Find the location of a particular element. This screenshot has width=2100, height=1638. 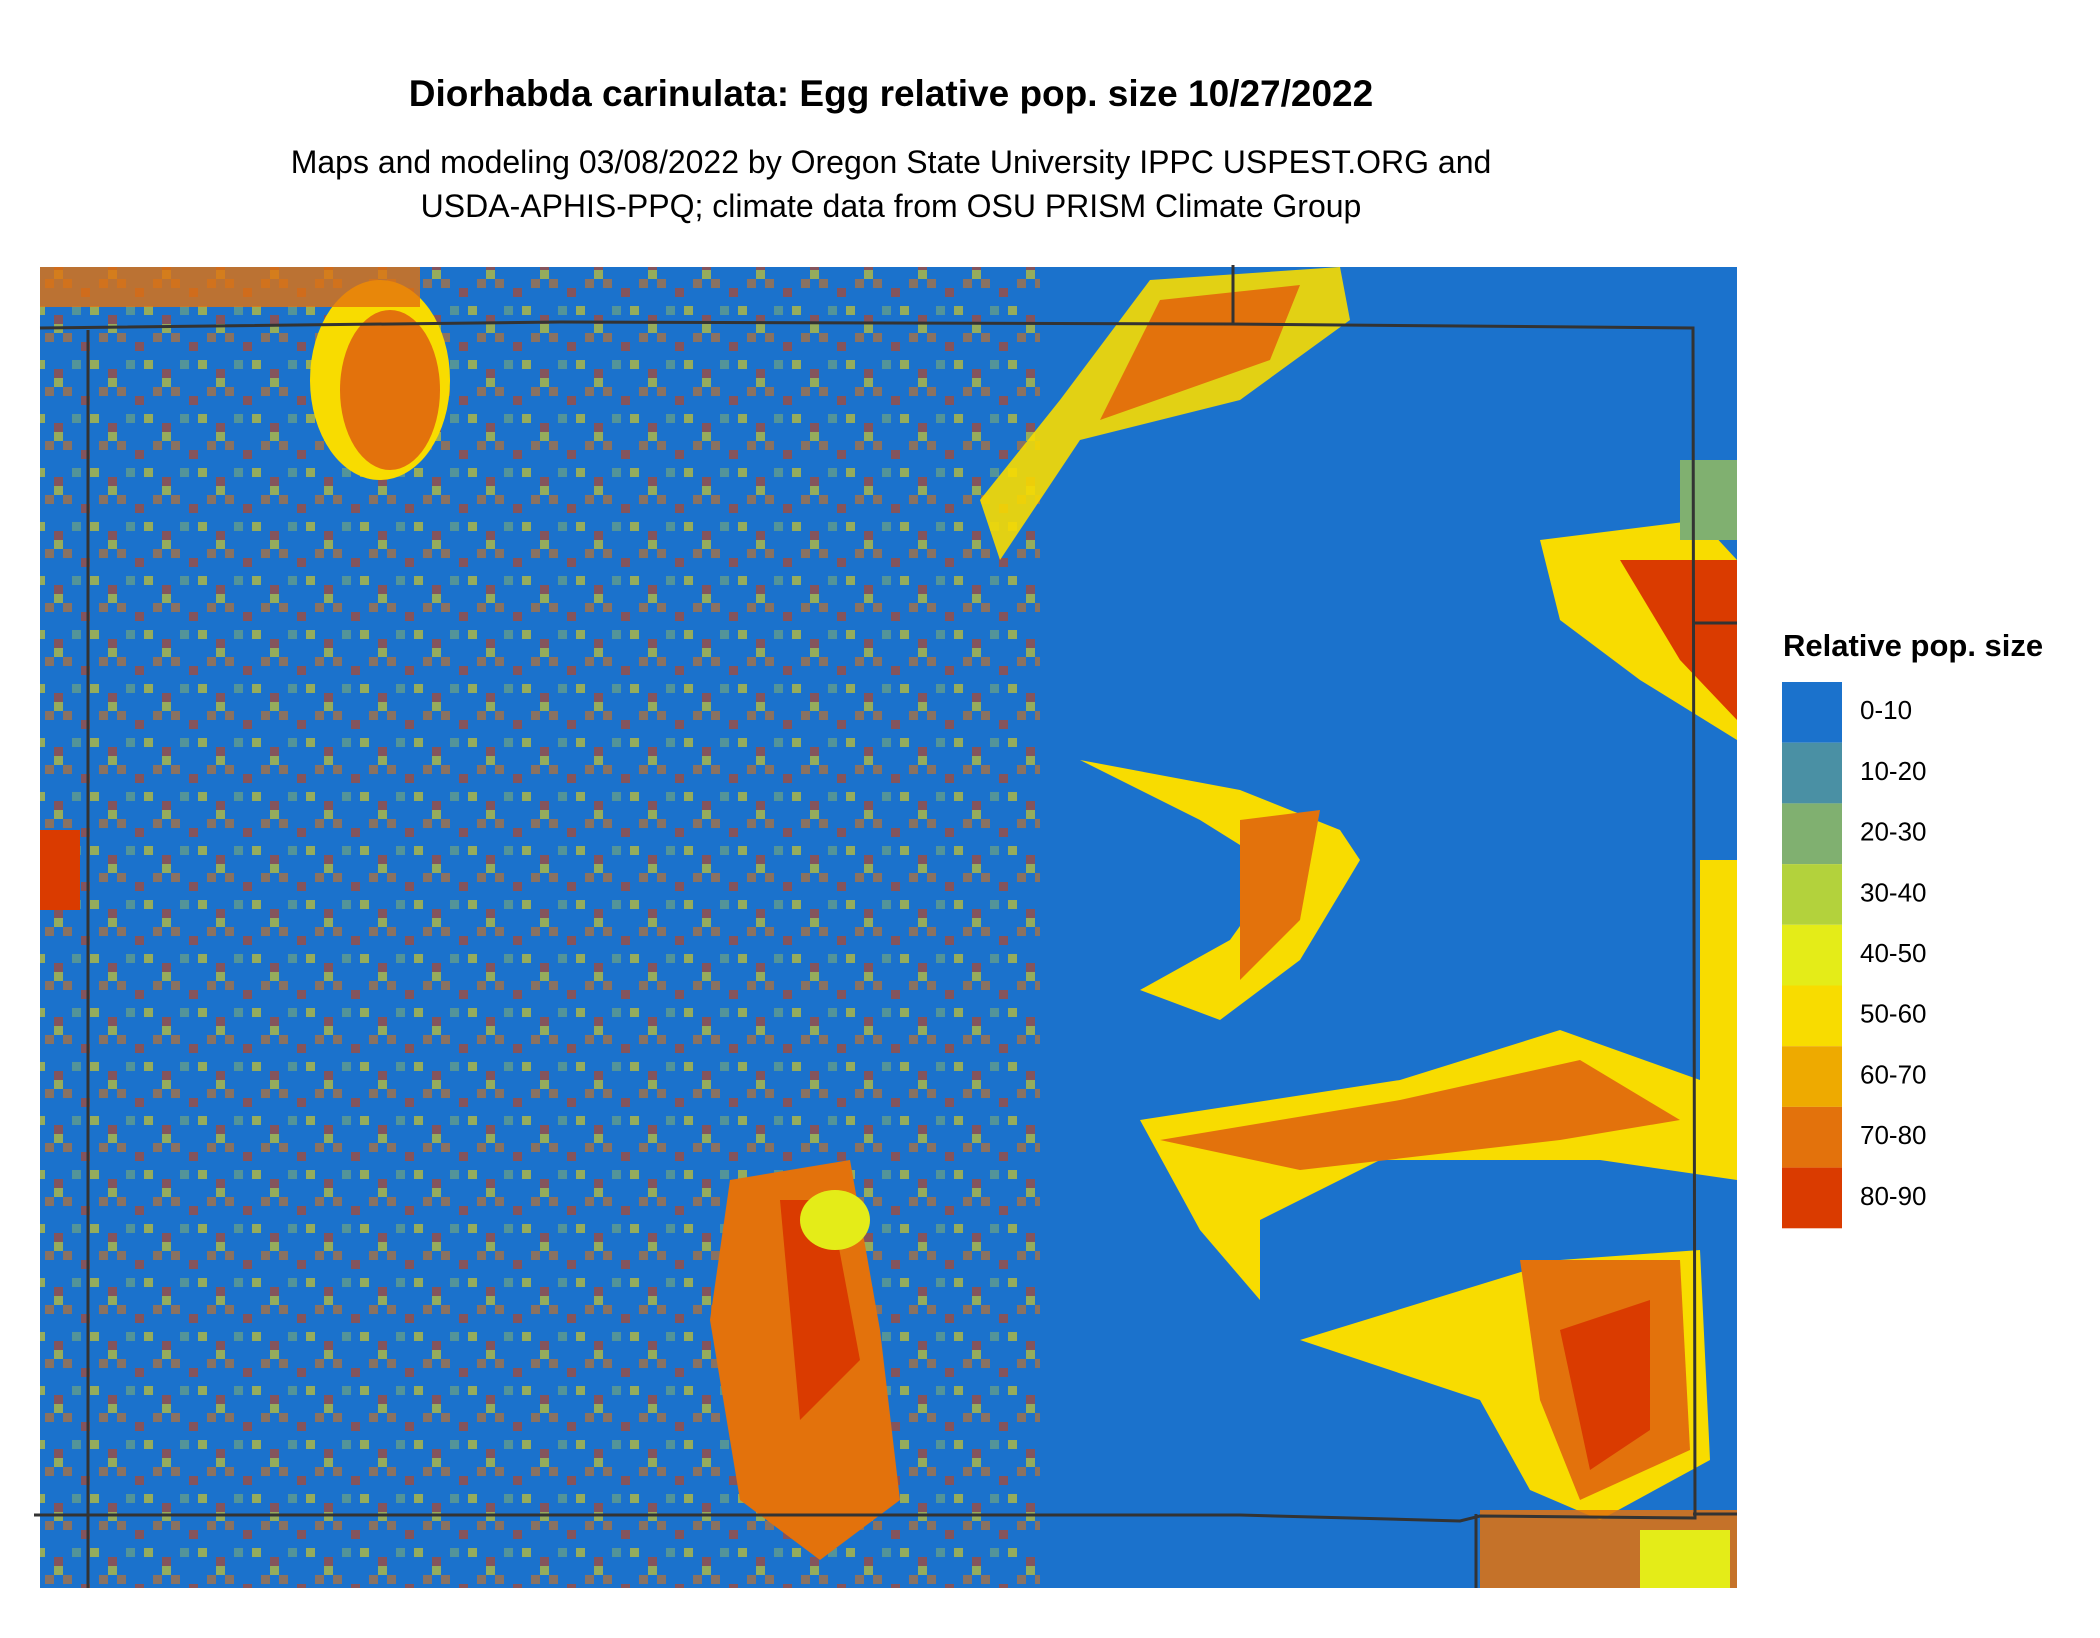

legend-label: 10-20 is located at coordinates (1893, 771).